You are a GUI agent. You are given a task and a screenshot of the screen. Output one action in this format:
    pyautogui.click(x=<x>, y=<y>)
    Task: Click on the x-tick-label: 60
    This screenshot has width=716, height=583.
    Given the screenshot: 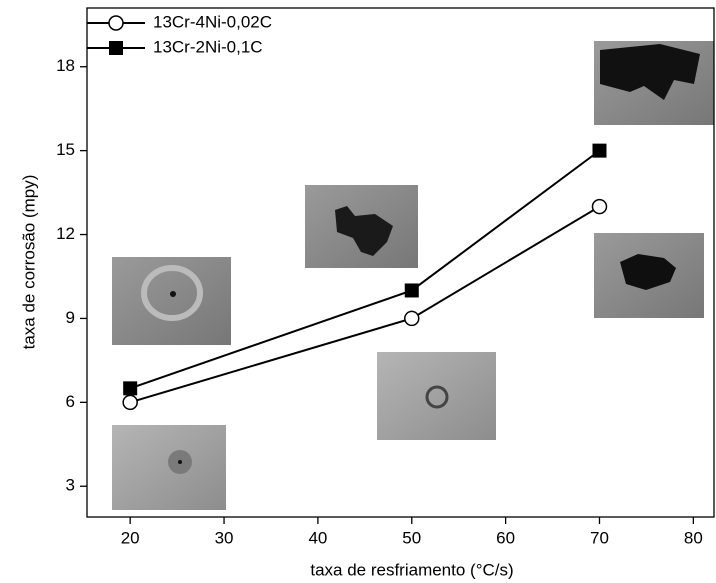 What is the action you would take?
    pyautogui.click(x=505, y=537)
    